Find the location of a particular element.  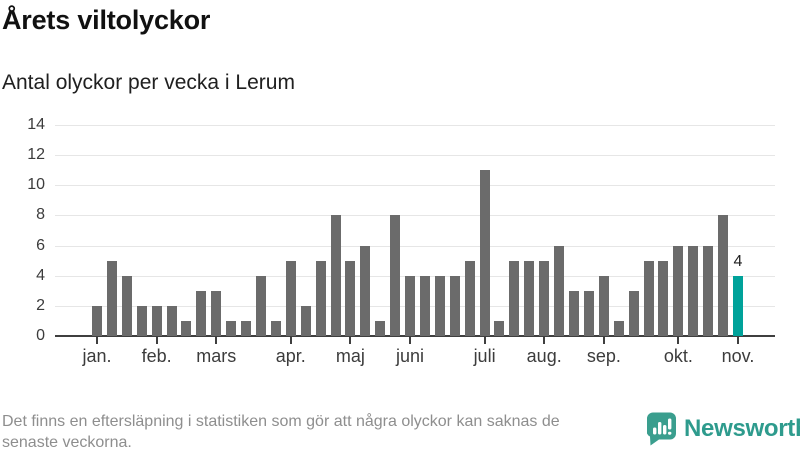

y-axis-tick-label: 10 is located at coordinates (36, 185).